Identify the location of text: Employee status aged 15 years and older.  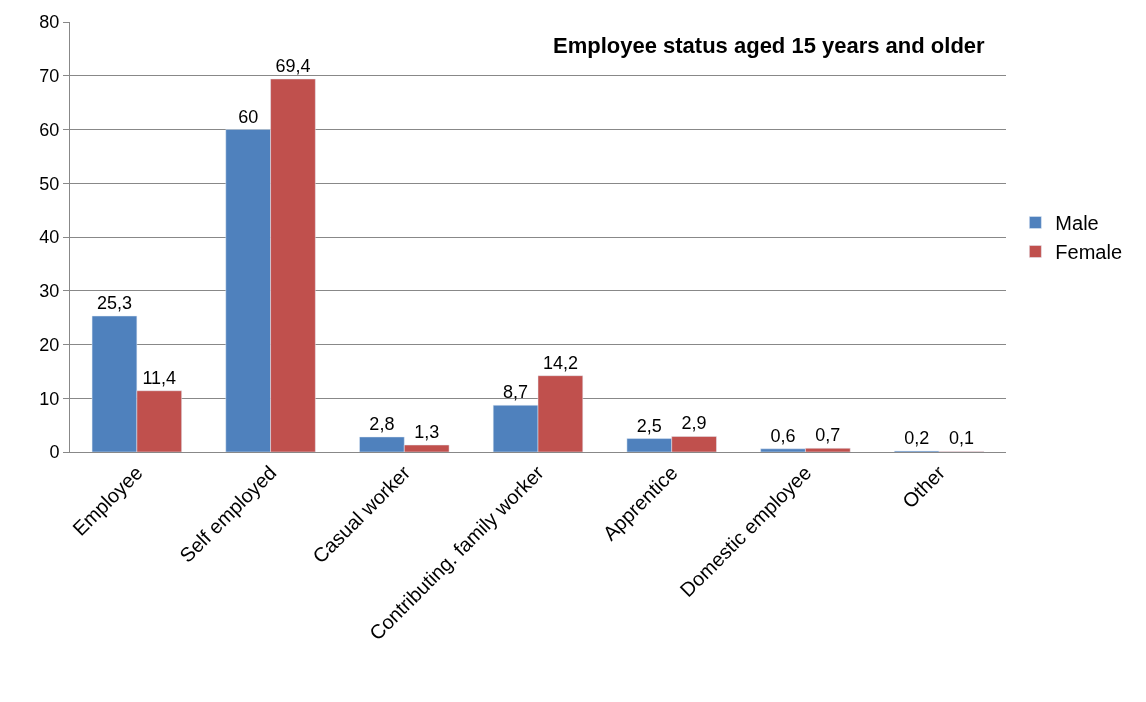
(769, 45).